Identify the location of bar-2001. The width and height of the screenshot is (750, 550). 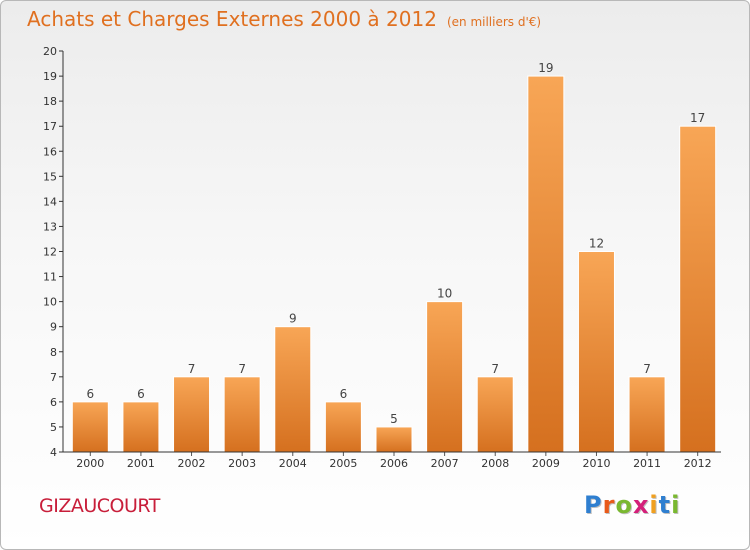
(141, 427).